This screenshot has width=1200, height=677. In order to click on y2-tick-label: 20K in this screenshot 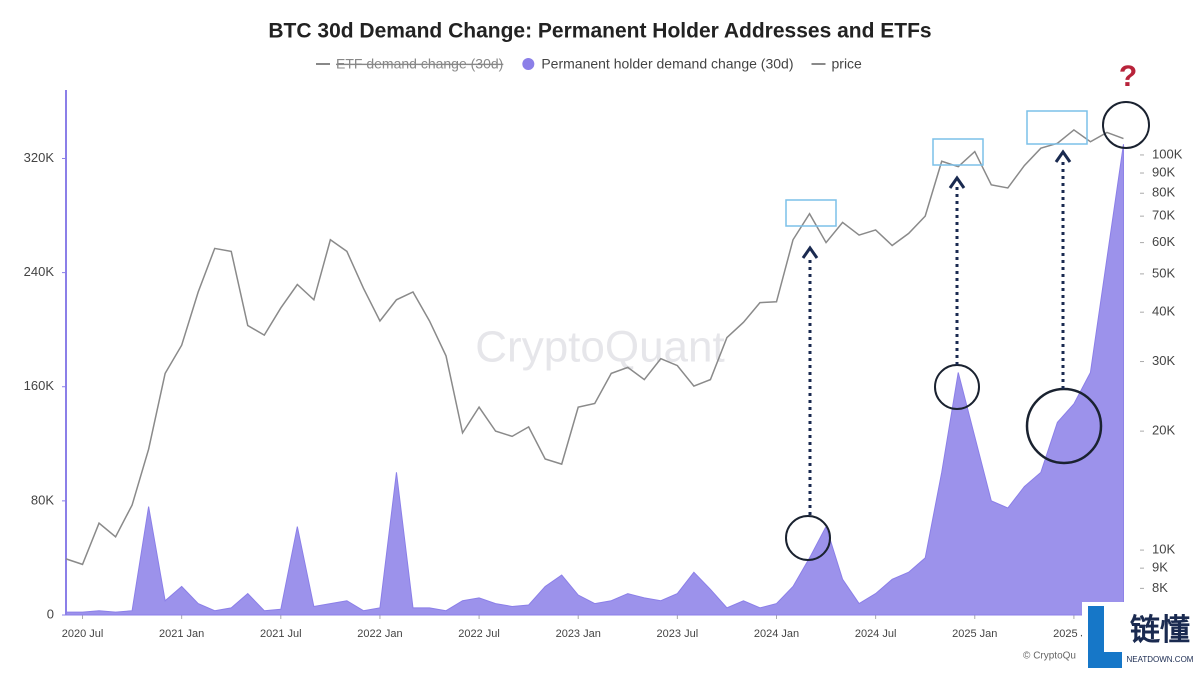, I will do `click(1163, 430)`.